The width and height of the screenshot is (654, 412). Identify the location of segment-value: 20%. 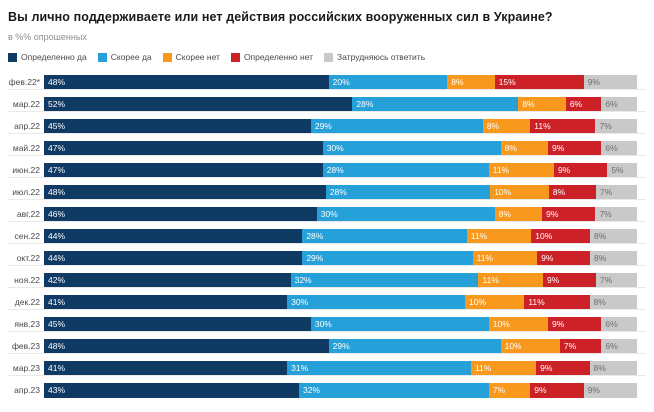
(341, 81).